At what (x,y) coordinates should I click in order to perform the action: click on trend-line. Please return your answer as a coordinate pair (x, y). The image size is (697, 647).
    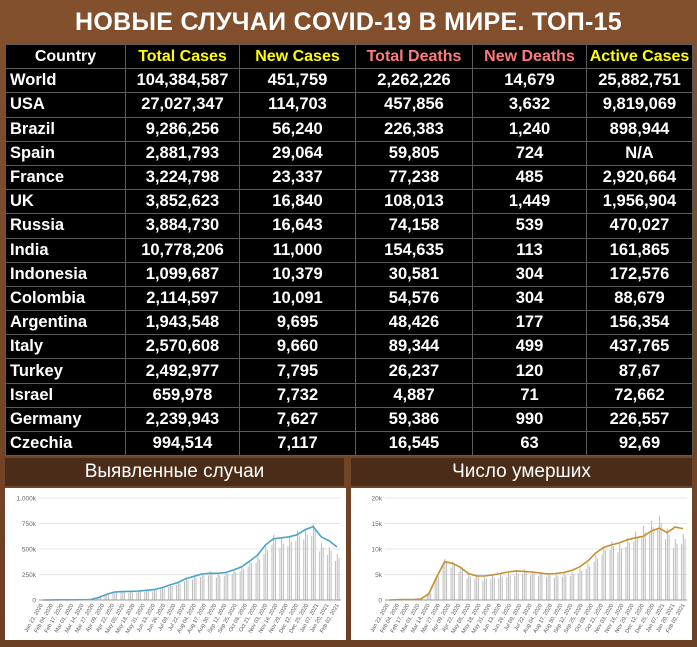
    Looking at the image, I should click on (536, 563).